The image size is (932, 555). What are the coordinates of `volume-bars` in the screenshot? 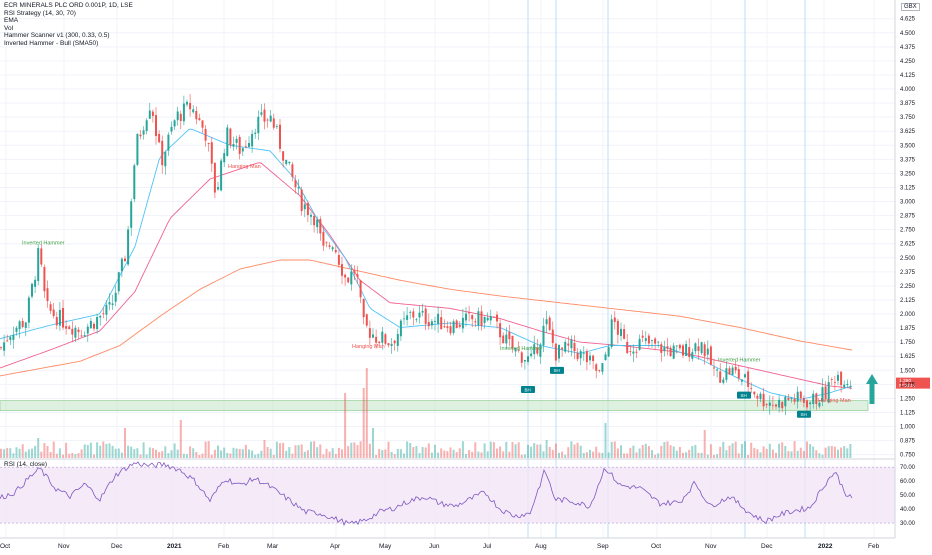 It's located at (426, 413).